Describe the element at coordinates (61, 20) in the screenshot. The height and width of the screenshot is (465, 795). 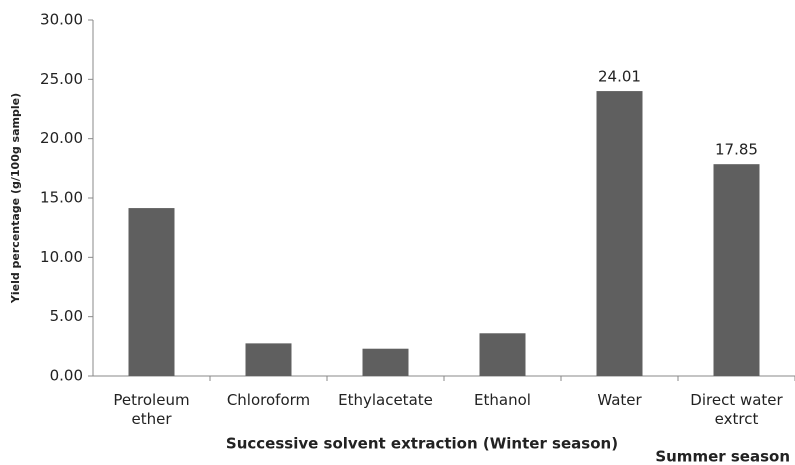
I see `y-tick-label: 30.00` at that location.